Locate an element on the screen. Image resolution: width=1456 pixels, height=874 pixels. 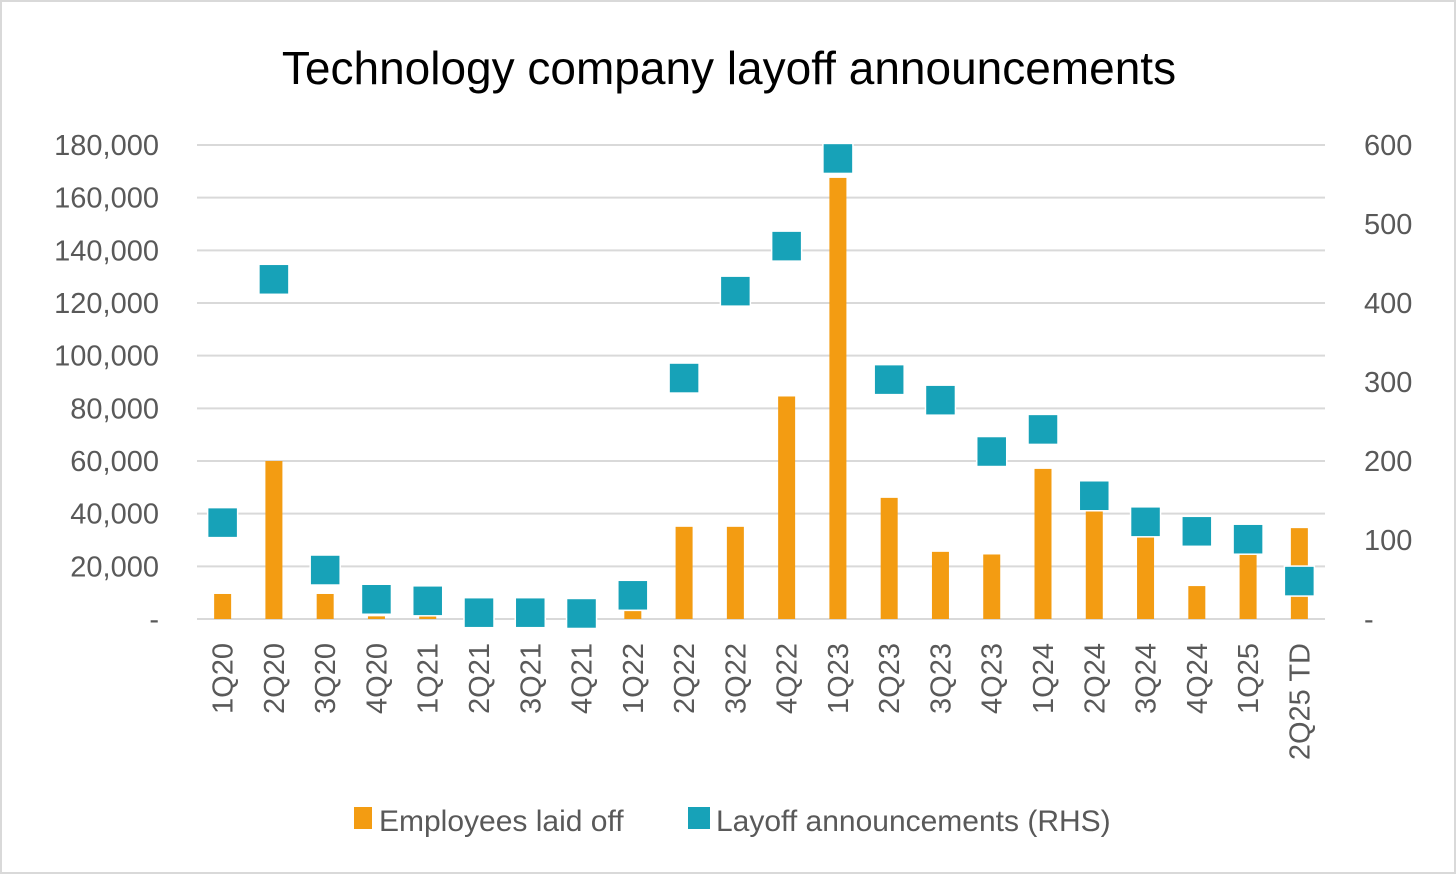
x-tick-label: 3Q22 is located at coordinates (736, 678).